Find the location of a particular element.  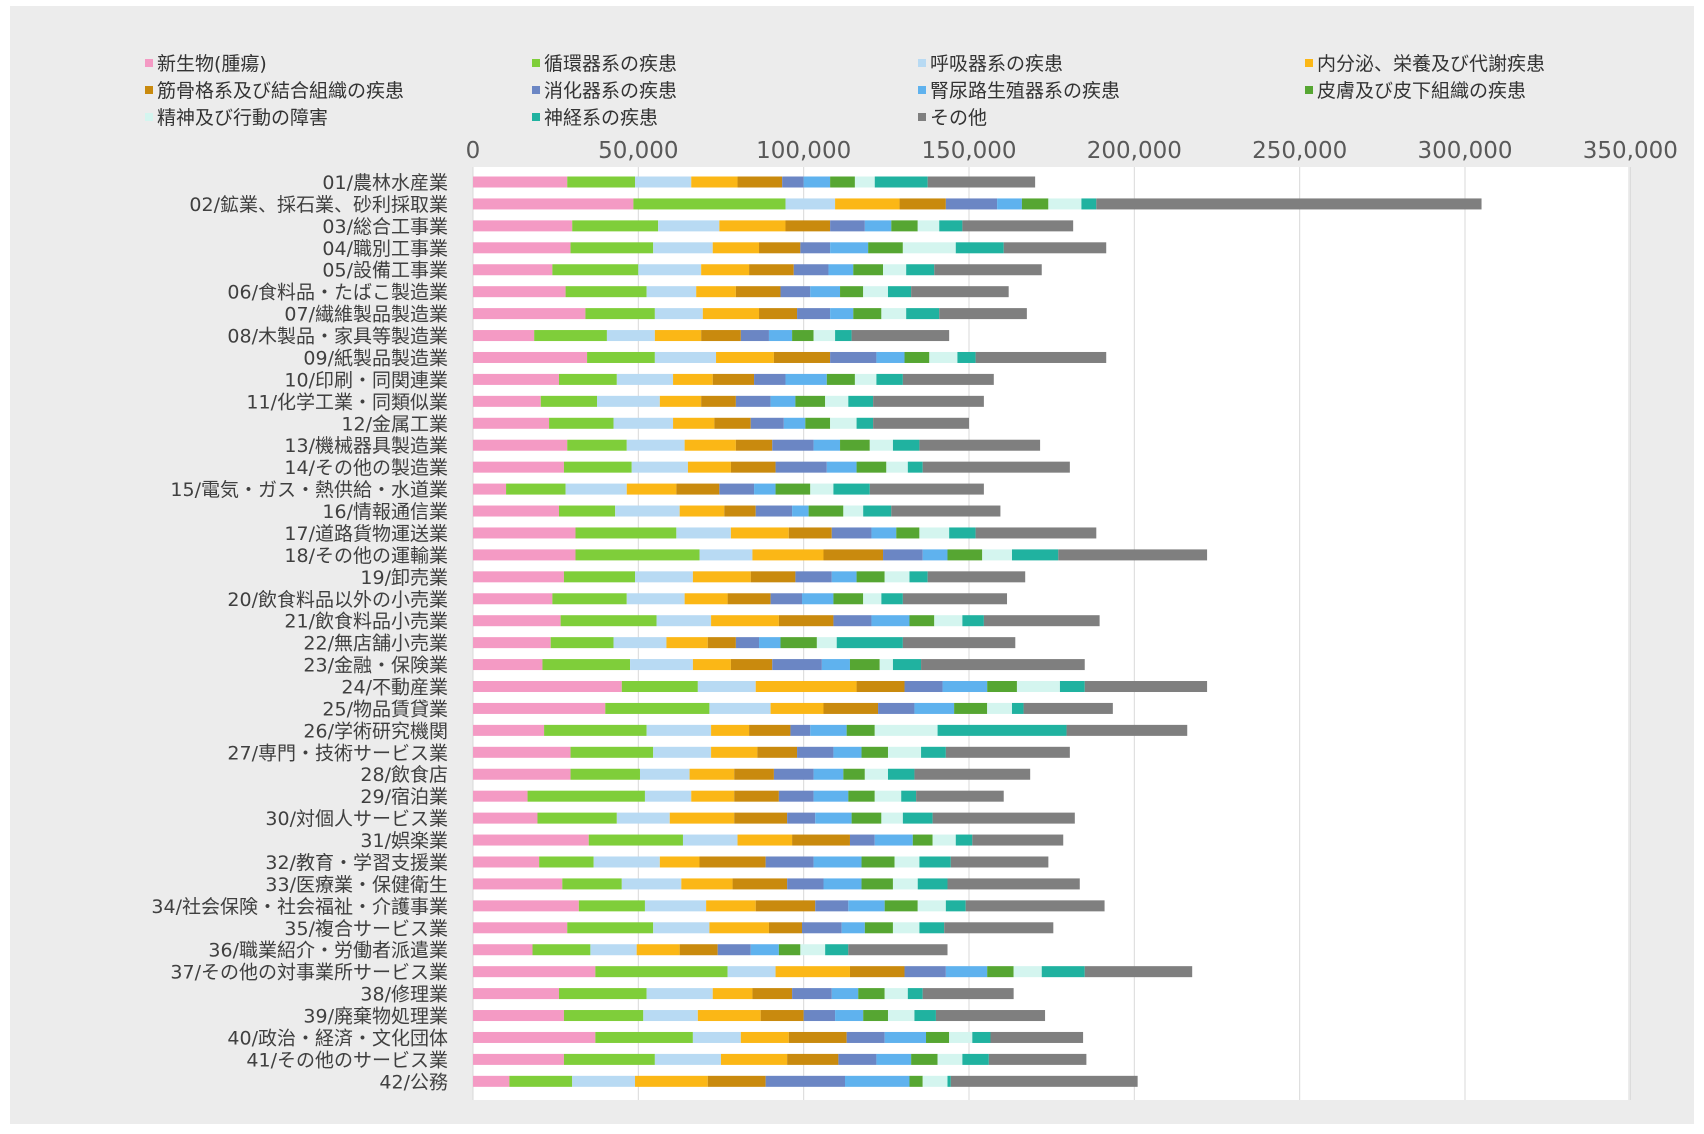

category-label: 35/複合サービス業 is located at coordinates (366, 929).